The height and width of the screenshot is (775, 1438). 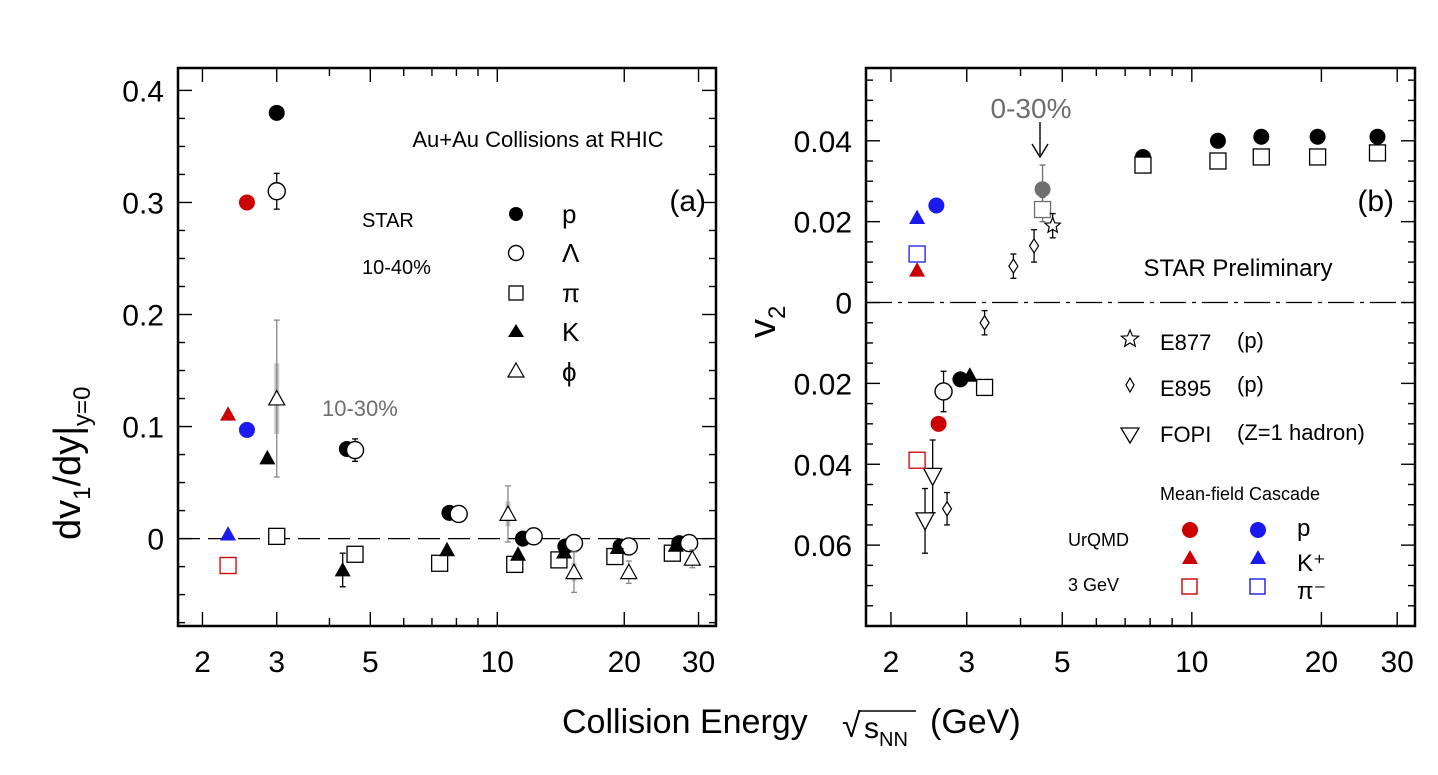 I want to click on legend-lambda-marker, so click(x=516, y=253).